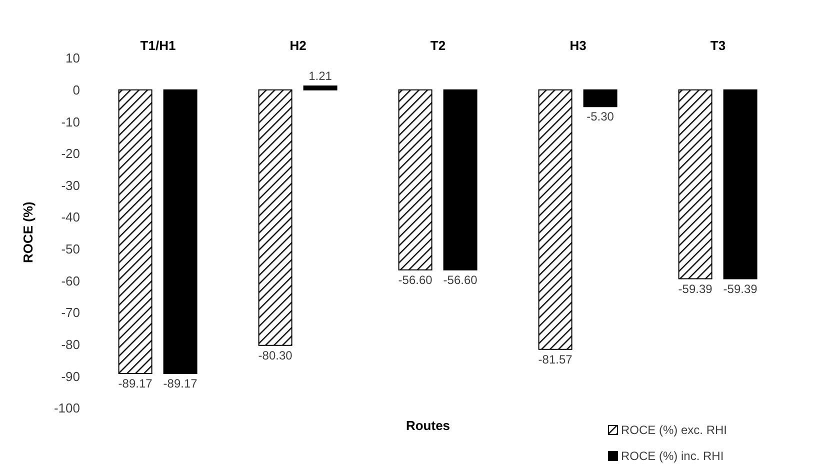 This screenshot has height=473, width=821. Describe the element at coordinates (70, 376) in the screenshot. I see `y-tick-label: -90` at that location.